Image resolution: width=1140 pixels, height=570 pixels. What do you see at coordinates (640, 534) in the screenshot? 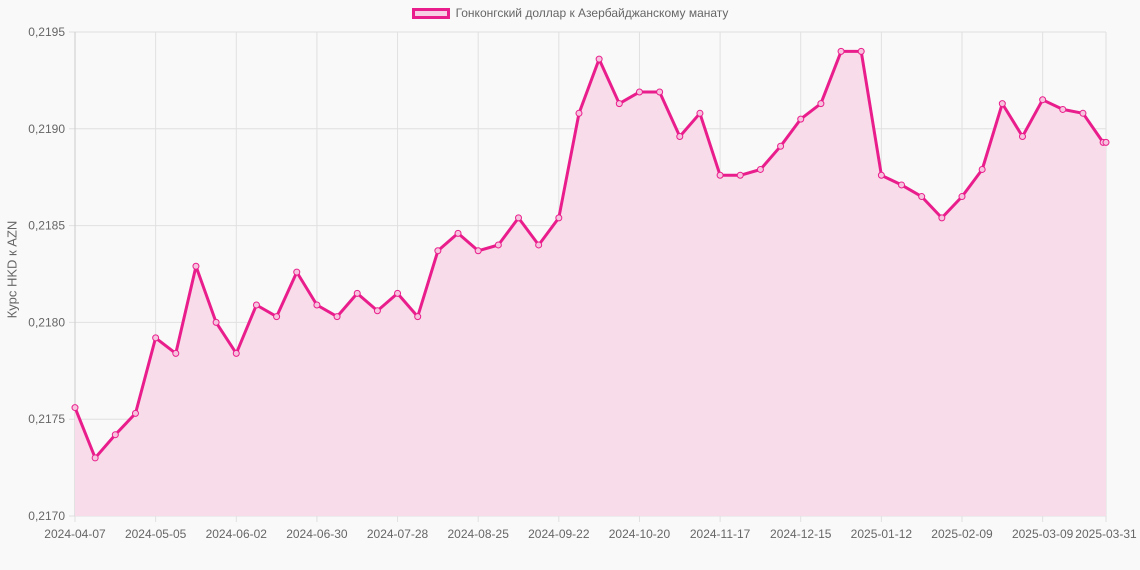
I see `x-tick-label: 2024-10-20` at bounding box center [640, 534].